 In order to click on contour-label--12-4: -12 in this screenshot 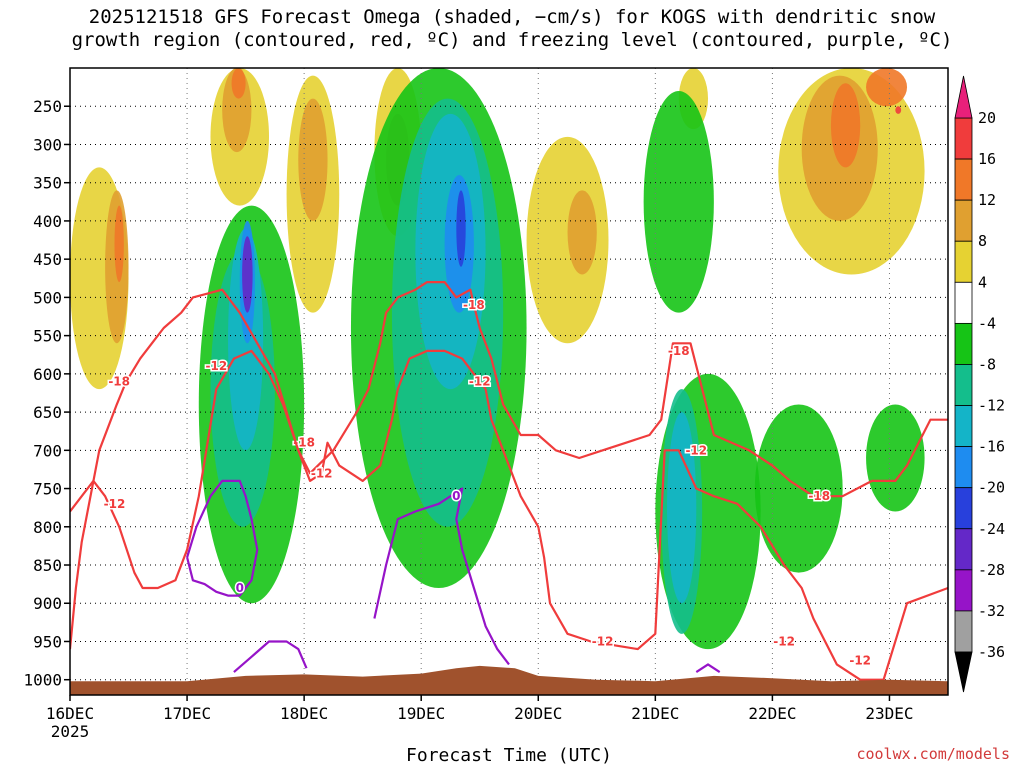, I will do `click(603, 641)`.